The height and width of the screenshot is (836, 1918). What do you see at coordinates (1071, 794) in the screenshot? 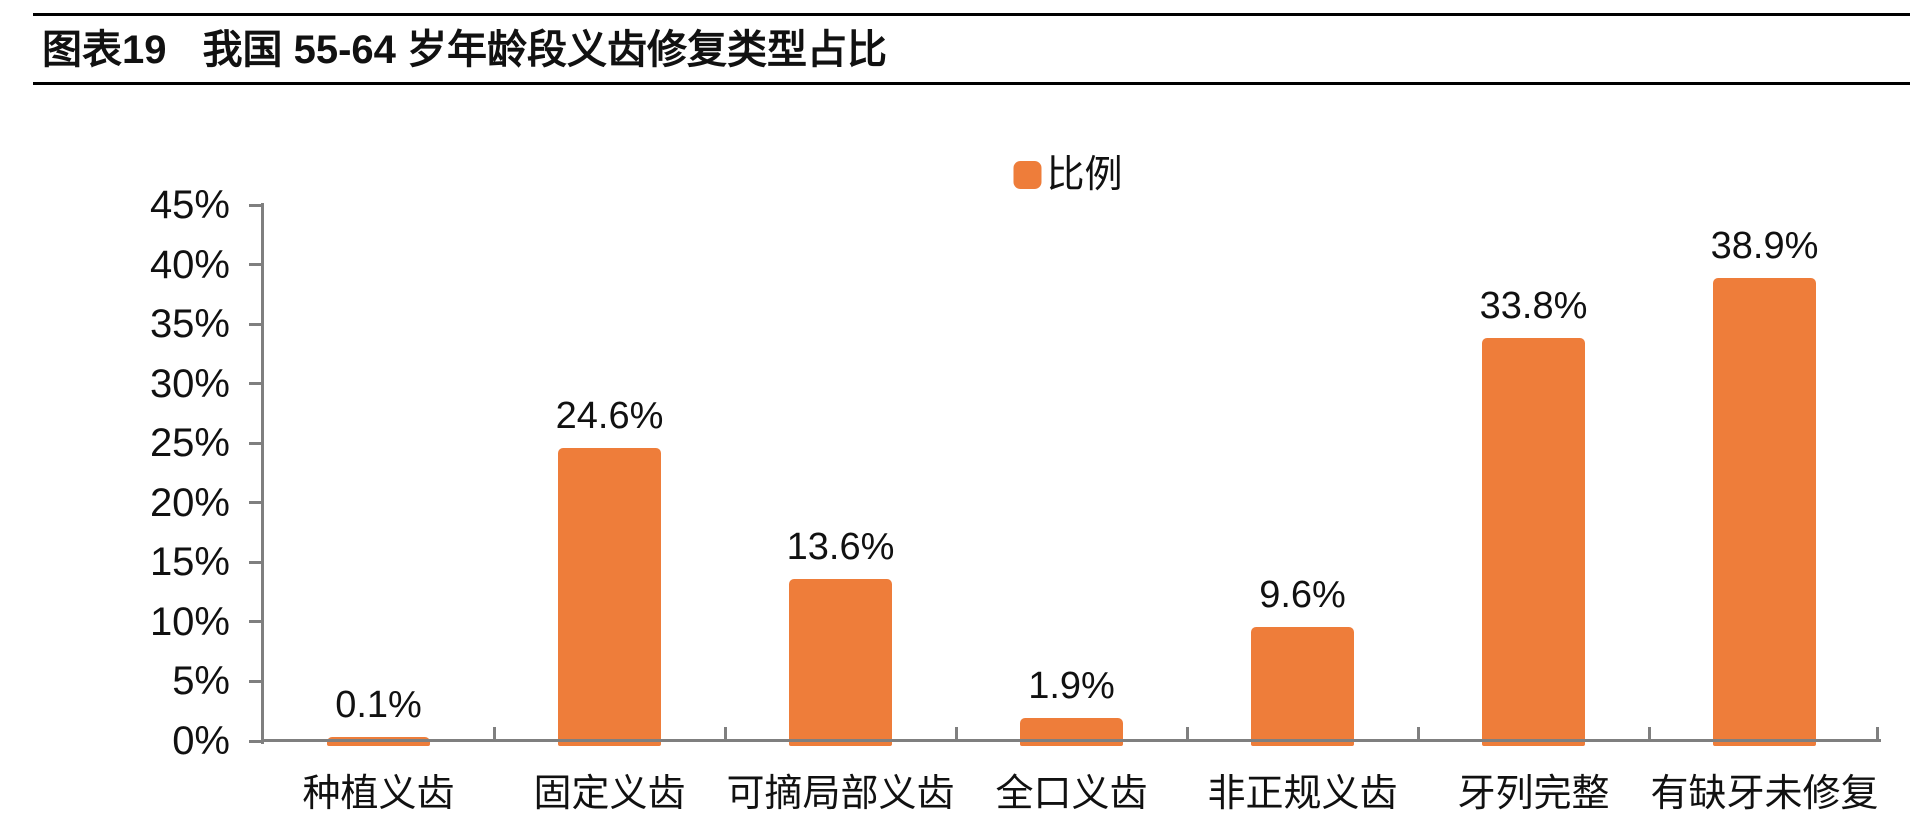
I see `x-category-label: 全口义齿` at bounding box center [1071, 794].